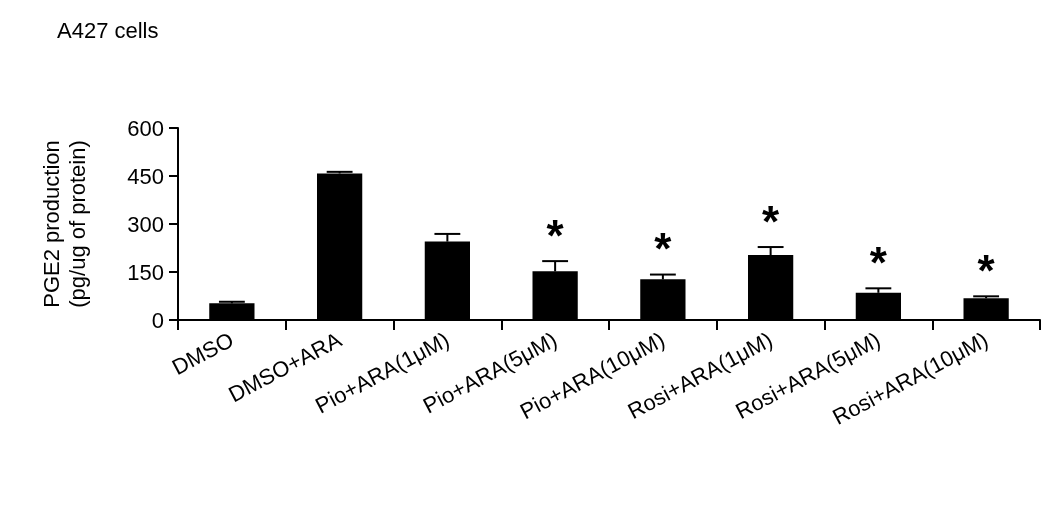  What do you see at coordinates (157, 320) in the screenshot?
I see `y-tick-label: 0` at bounding box center [157, 320].